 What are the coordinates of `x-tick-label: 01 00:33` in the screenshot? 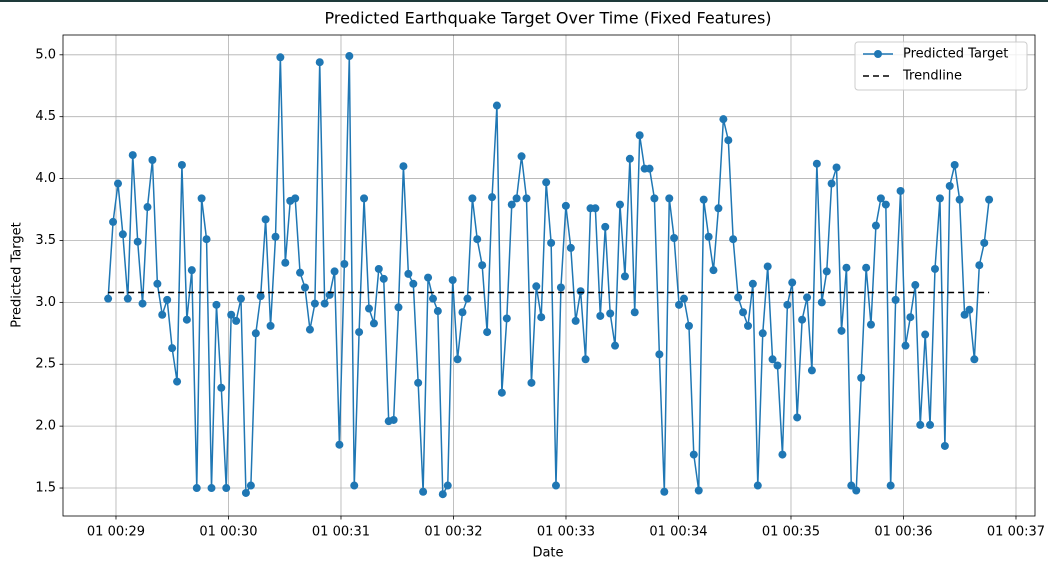 It's located at (566, 532).